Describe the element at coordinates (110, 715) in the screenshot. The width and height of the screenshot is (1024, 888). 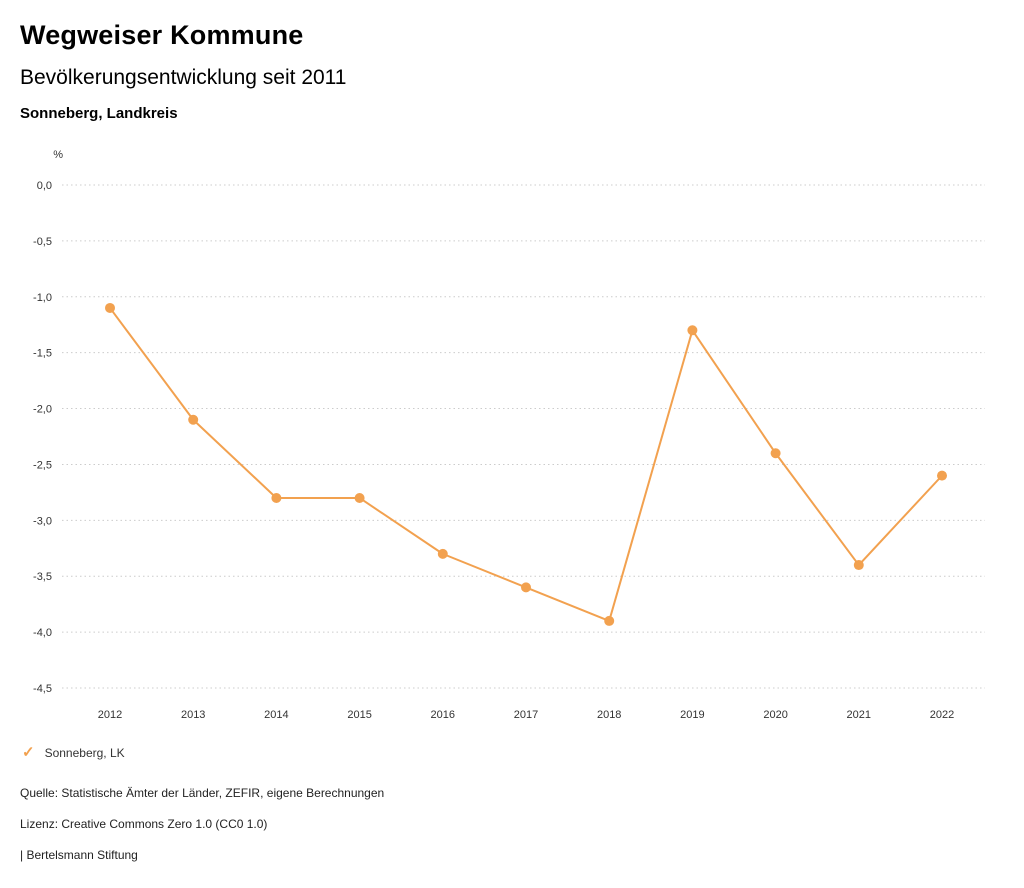
I see `x-tick-label: 2012` at that location.